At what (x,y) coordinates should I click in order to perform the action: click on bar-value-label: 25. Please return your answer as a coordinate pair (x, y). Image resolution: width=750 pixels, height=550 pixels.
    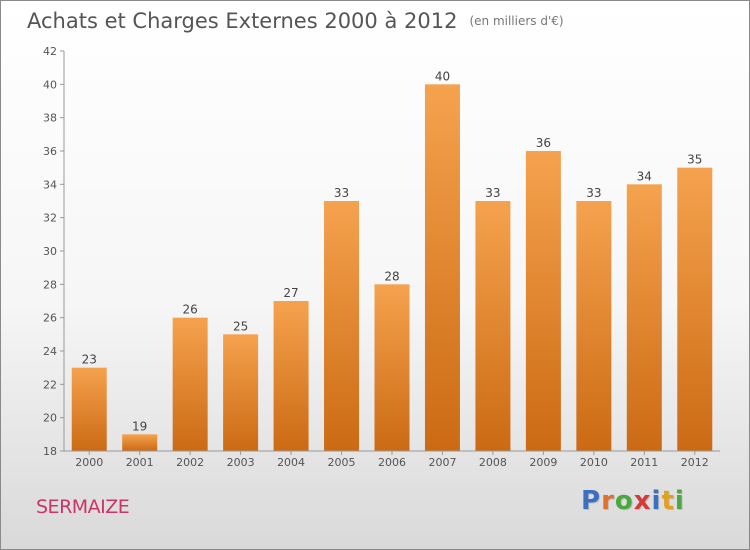
    Looking at the image, I should click on (240, 326).